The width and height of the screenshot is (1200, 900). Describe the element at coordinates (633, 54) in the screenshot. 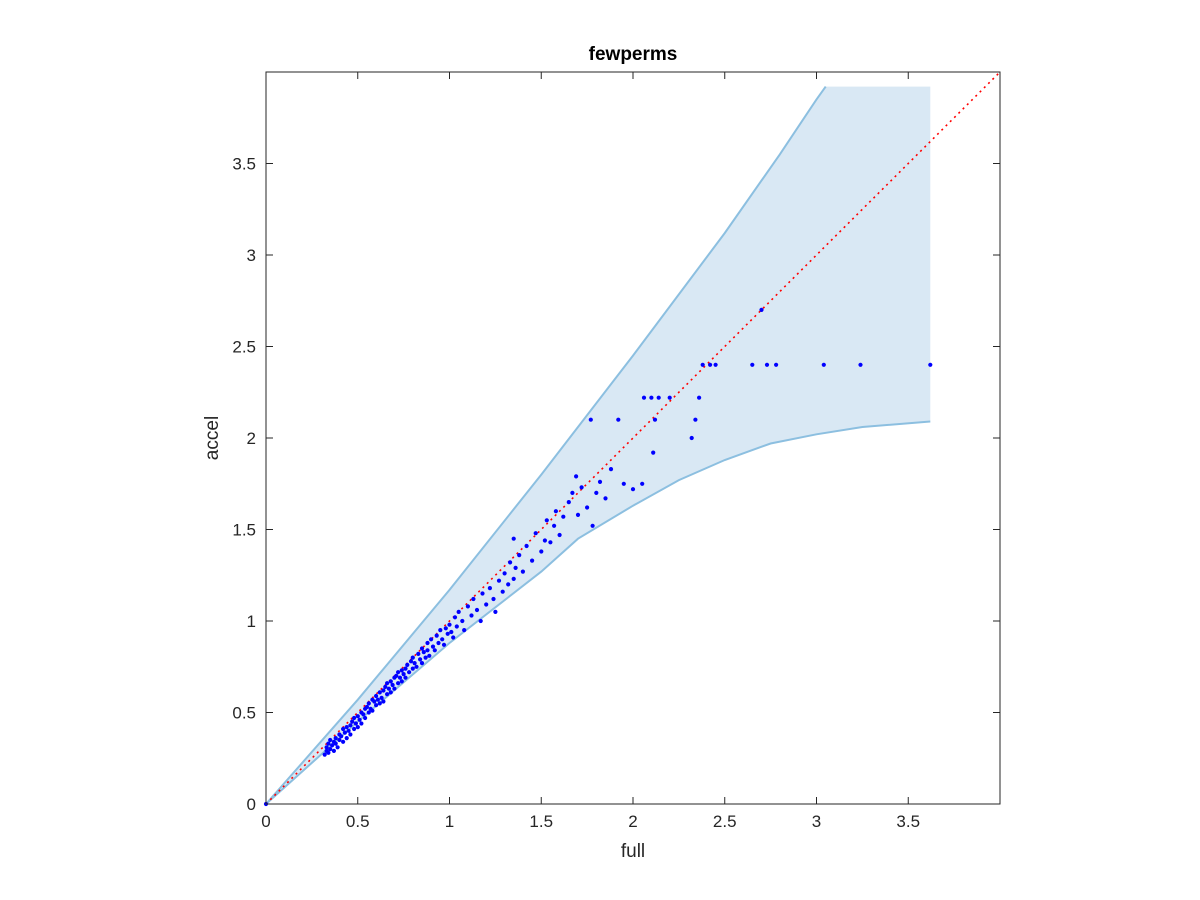

I see `chart-title: fewperms` at that location.